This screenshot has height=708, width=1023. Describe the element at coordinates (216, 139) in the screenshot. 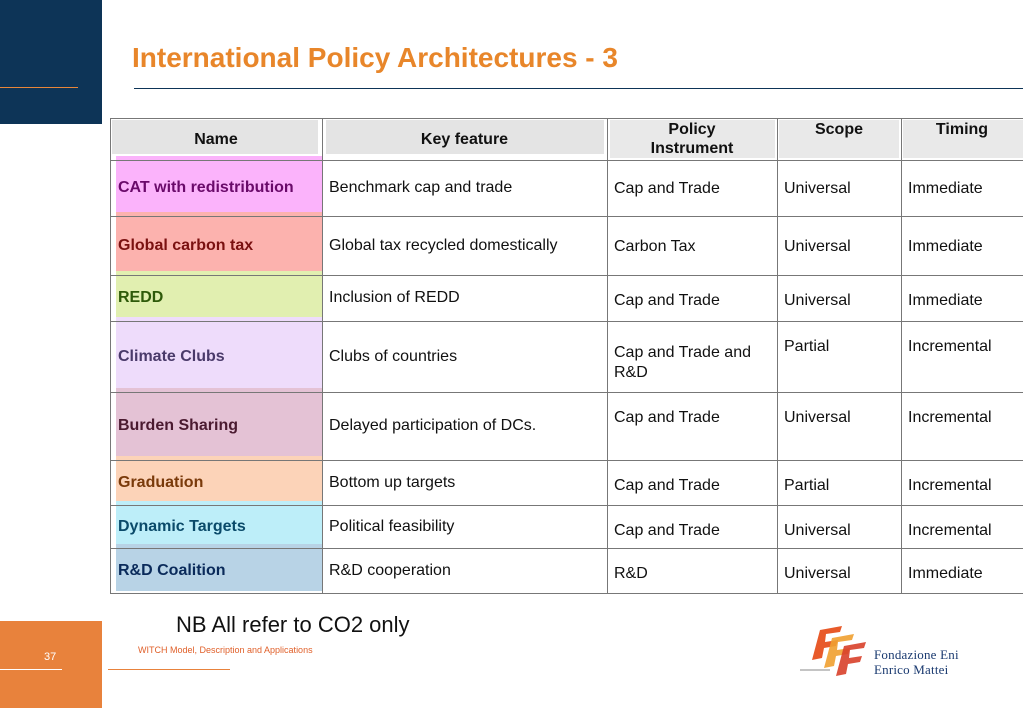

I see `header-name: Name` at that location.